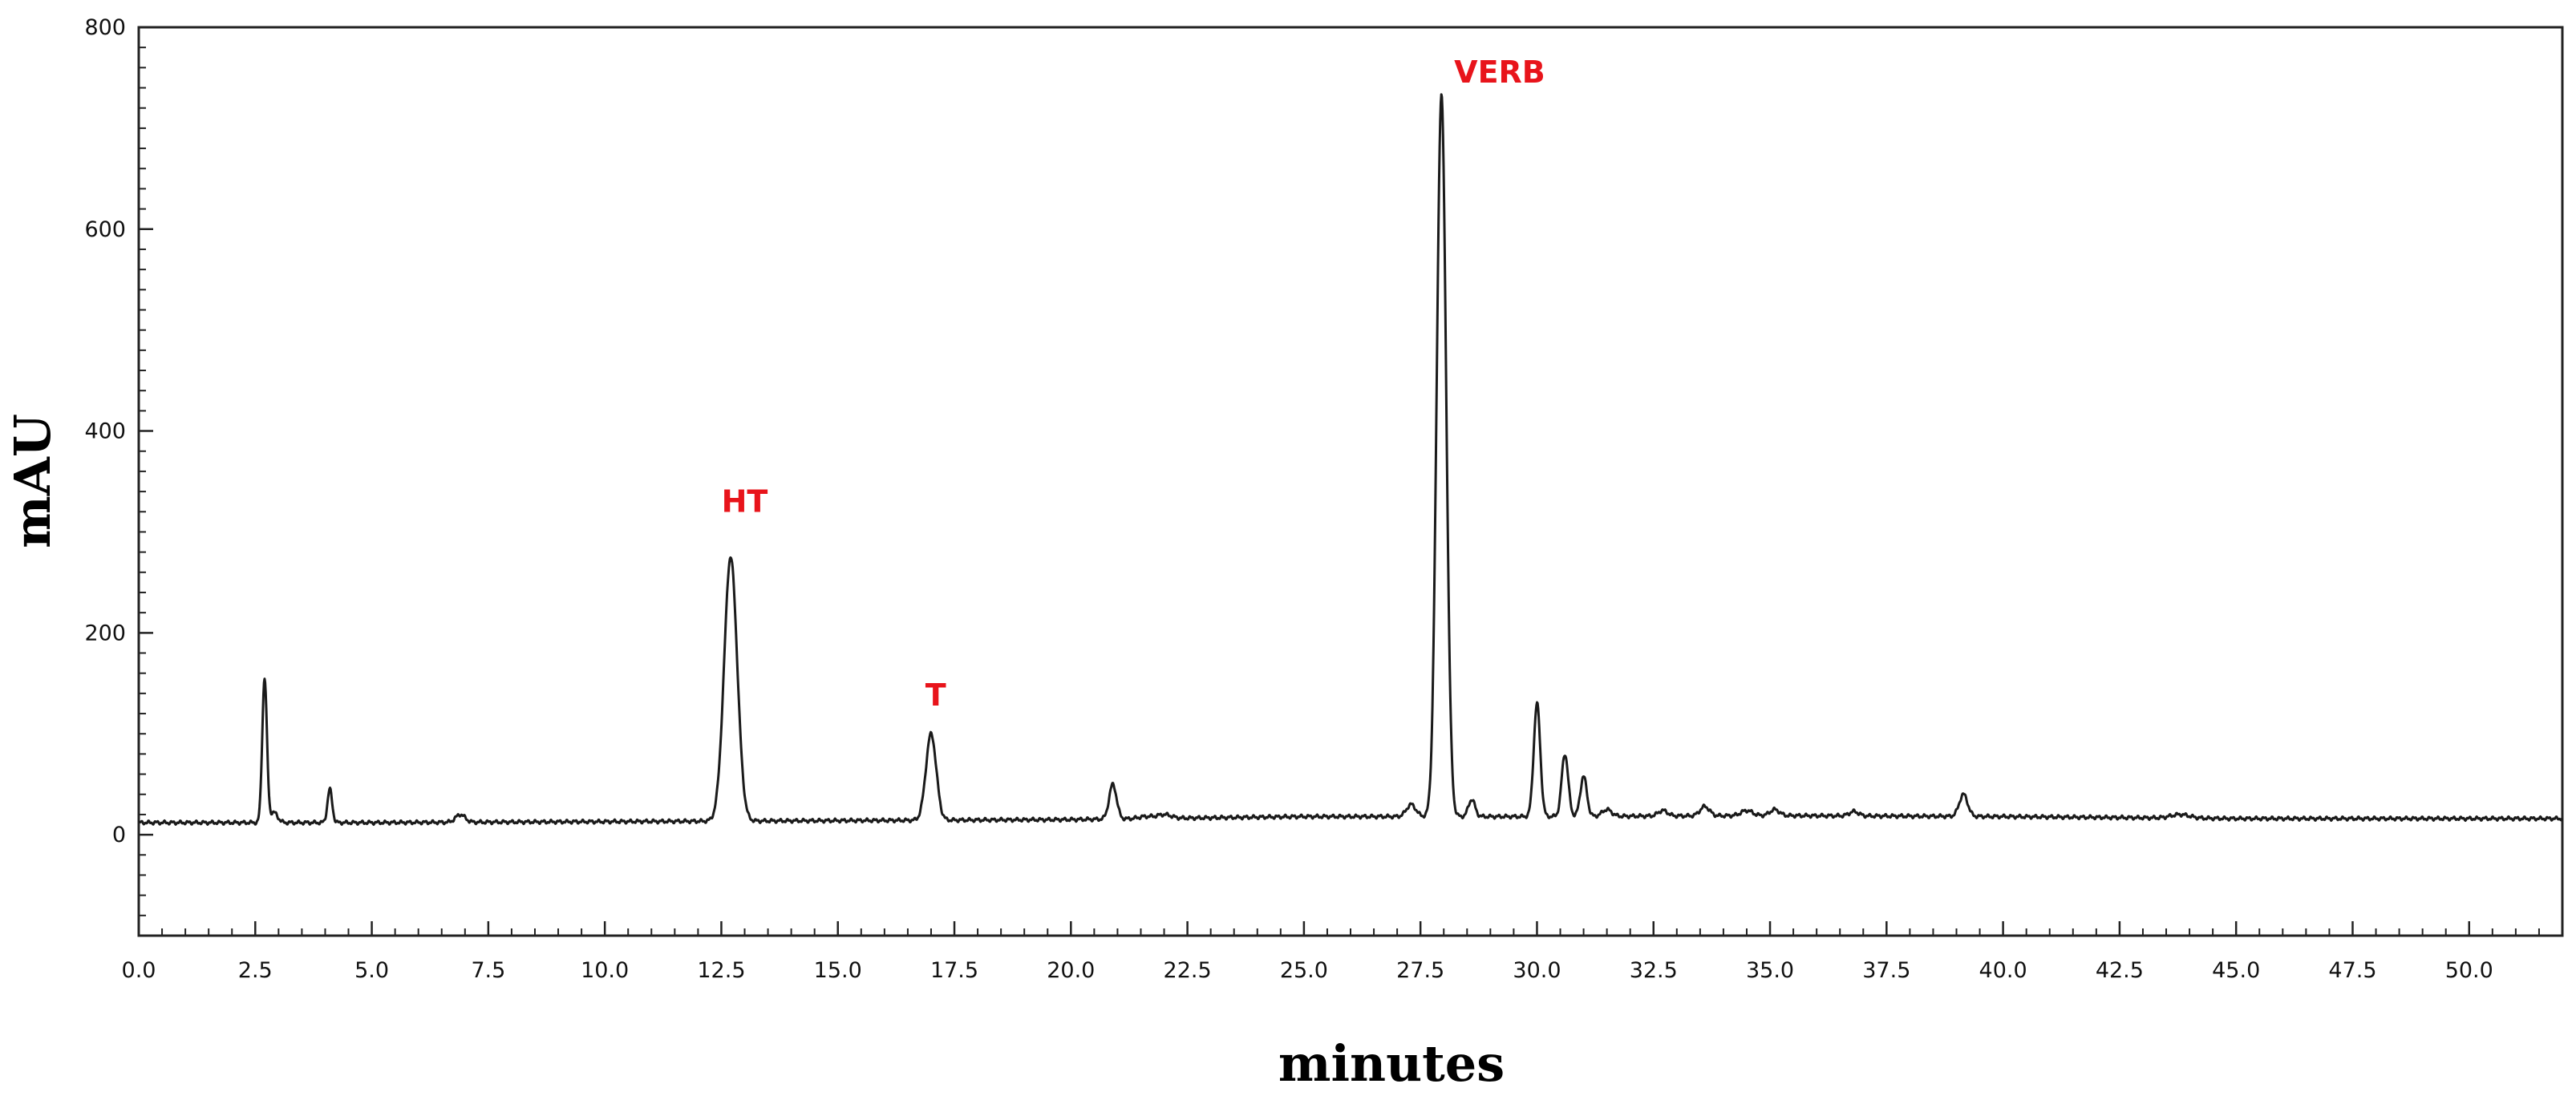 The height and width of the screenshot is (1096, 2576). What do you see at coordinates (119, 835) in the screenshot?
I see `y-tick-label: 0` at bounding box center [119, 835].